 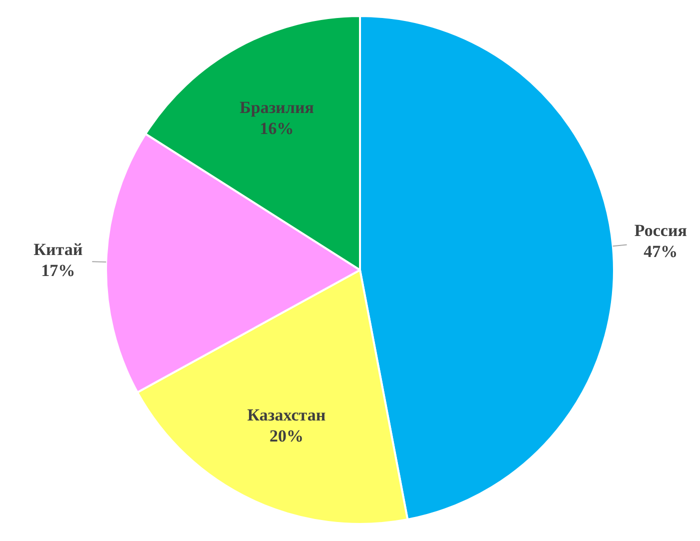 I want to click on data-label: 16%, so click(x=277, y=128).